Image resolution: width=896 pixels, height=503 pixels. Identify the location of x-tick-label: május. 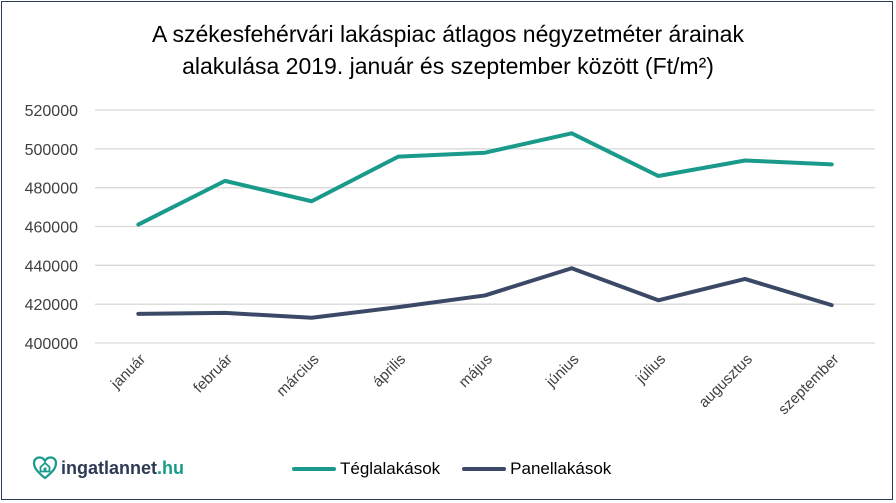
(476, 371).